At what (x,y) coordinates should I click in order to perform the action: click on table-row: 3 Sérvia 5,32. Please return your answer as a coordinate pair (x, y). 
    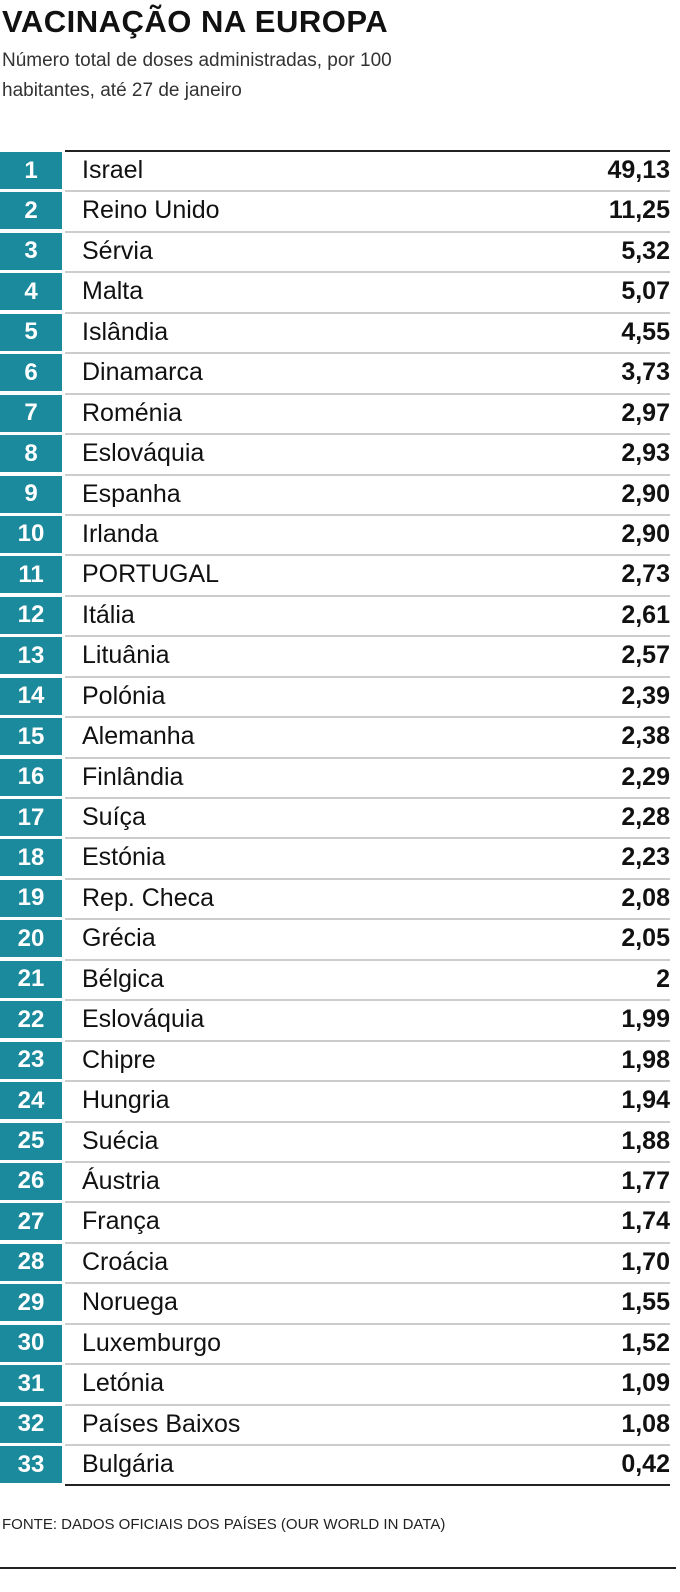
    Looking at the image, I should click on (335, 250).